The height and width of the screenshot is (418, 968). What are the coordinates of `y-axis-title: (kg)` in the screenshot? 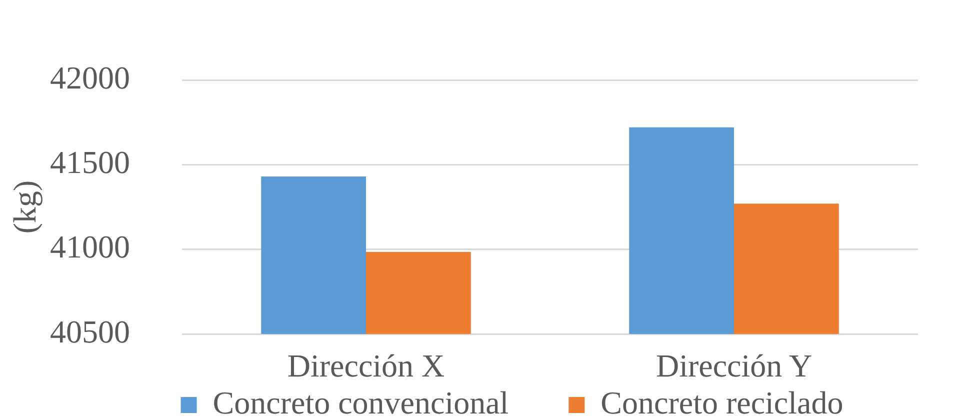 It's located at (24, 207).